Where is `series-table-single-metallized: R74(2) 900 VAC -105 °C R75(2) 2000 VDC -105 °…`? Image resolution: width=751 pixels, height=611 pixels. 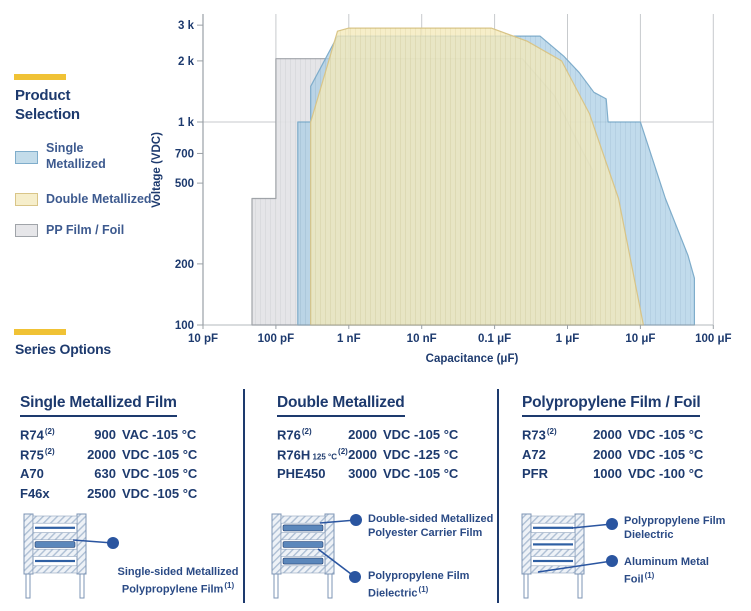
series-table-single-metallized: R74(2) 900 VAC -105 °C R75(2) 2000 VDC -105 °… is located at coordinates (130, 466).